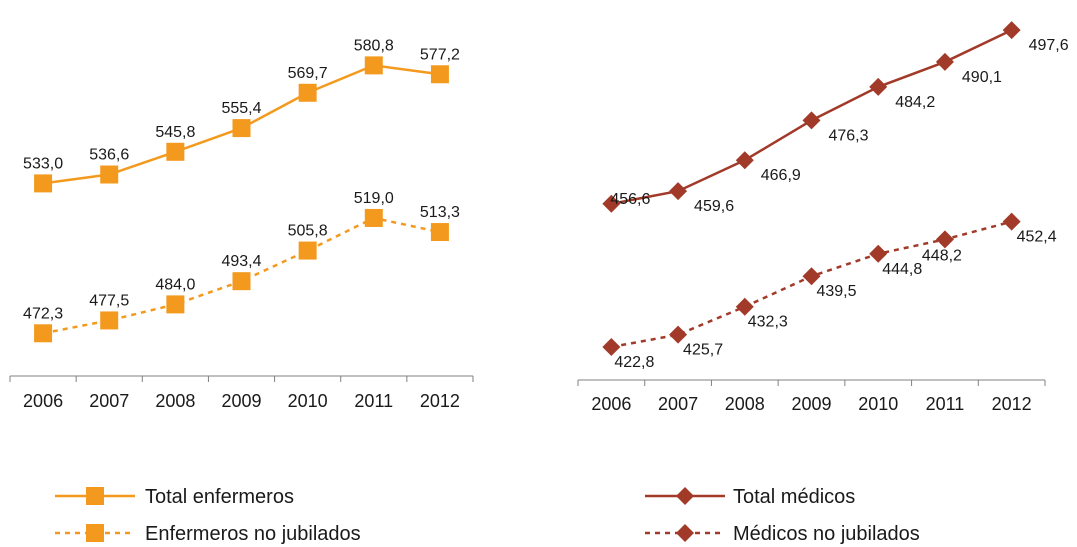  Describe the element at coordinates (43, 313) in the screenshot. I see `data-label: 472,3` at that location.